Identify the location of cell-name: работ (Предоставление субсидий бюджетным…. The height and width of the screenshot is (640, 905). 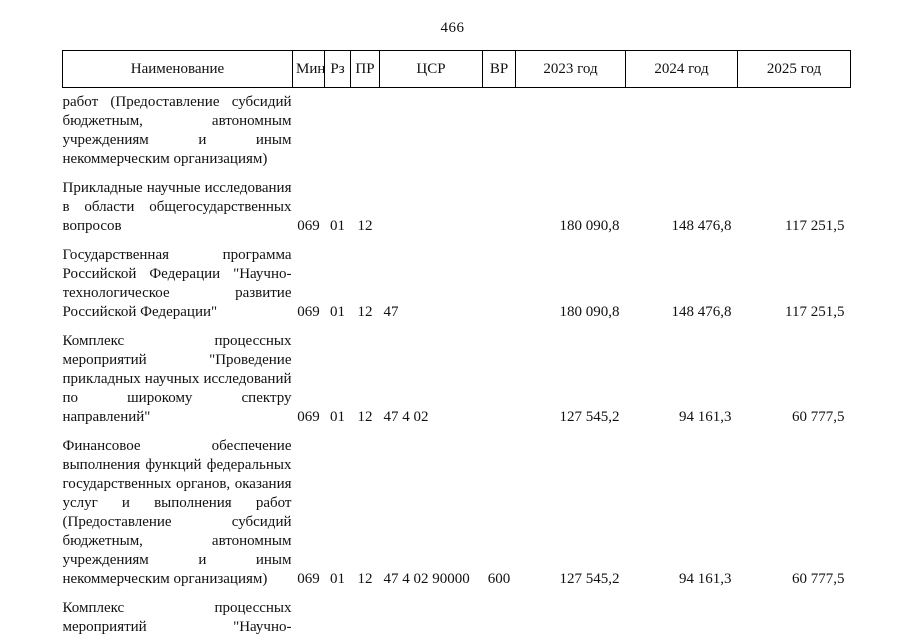
(177, 130).